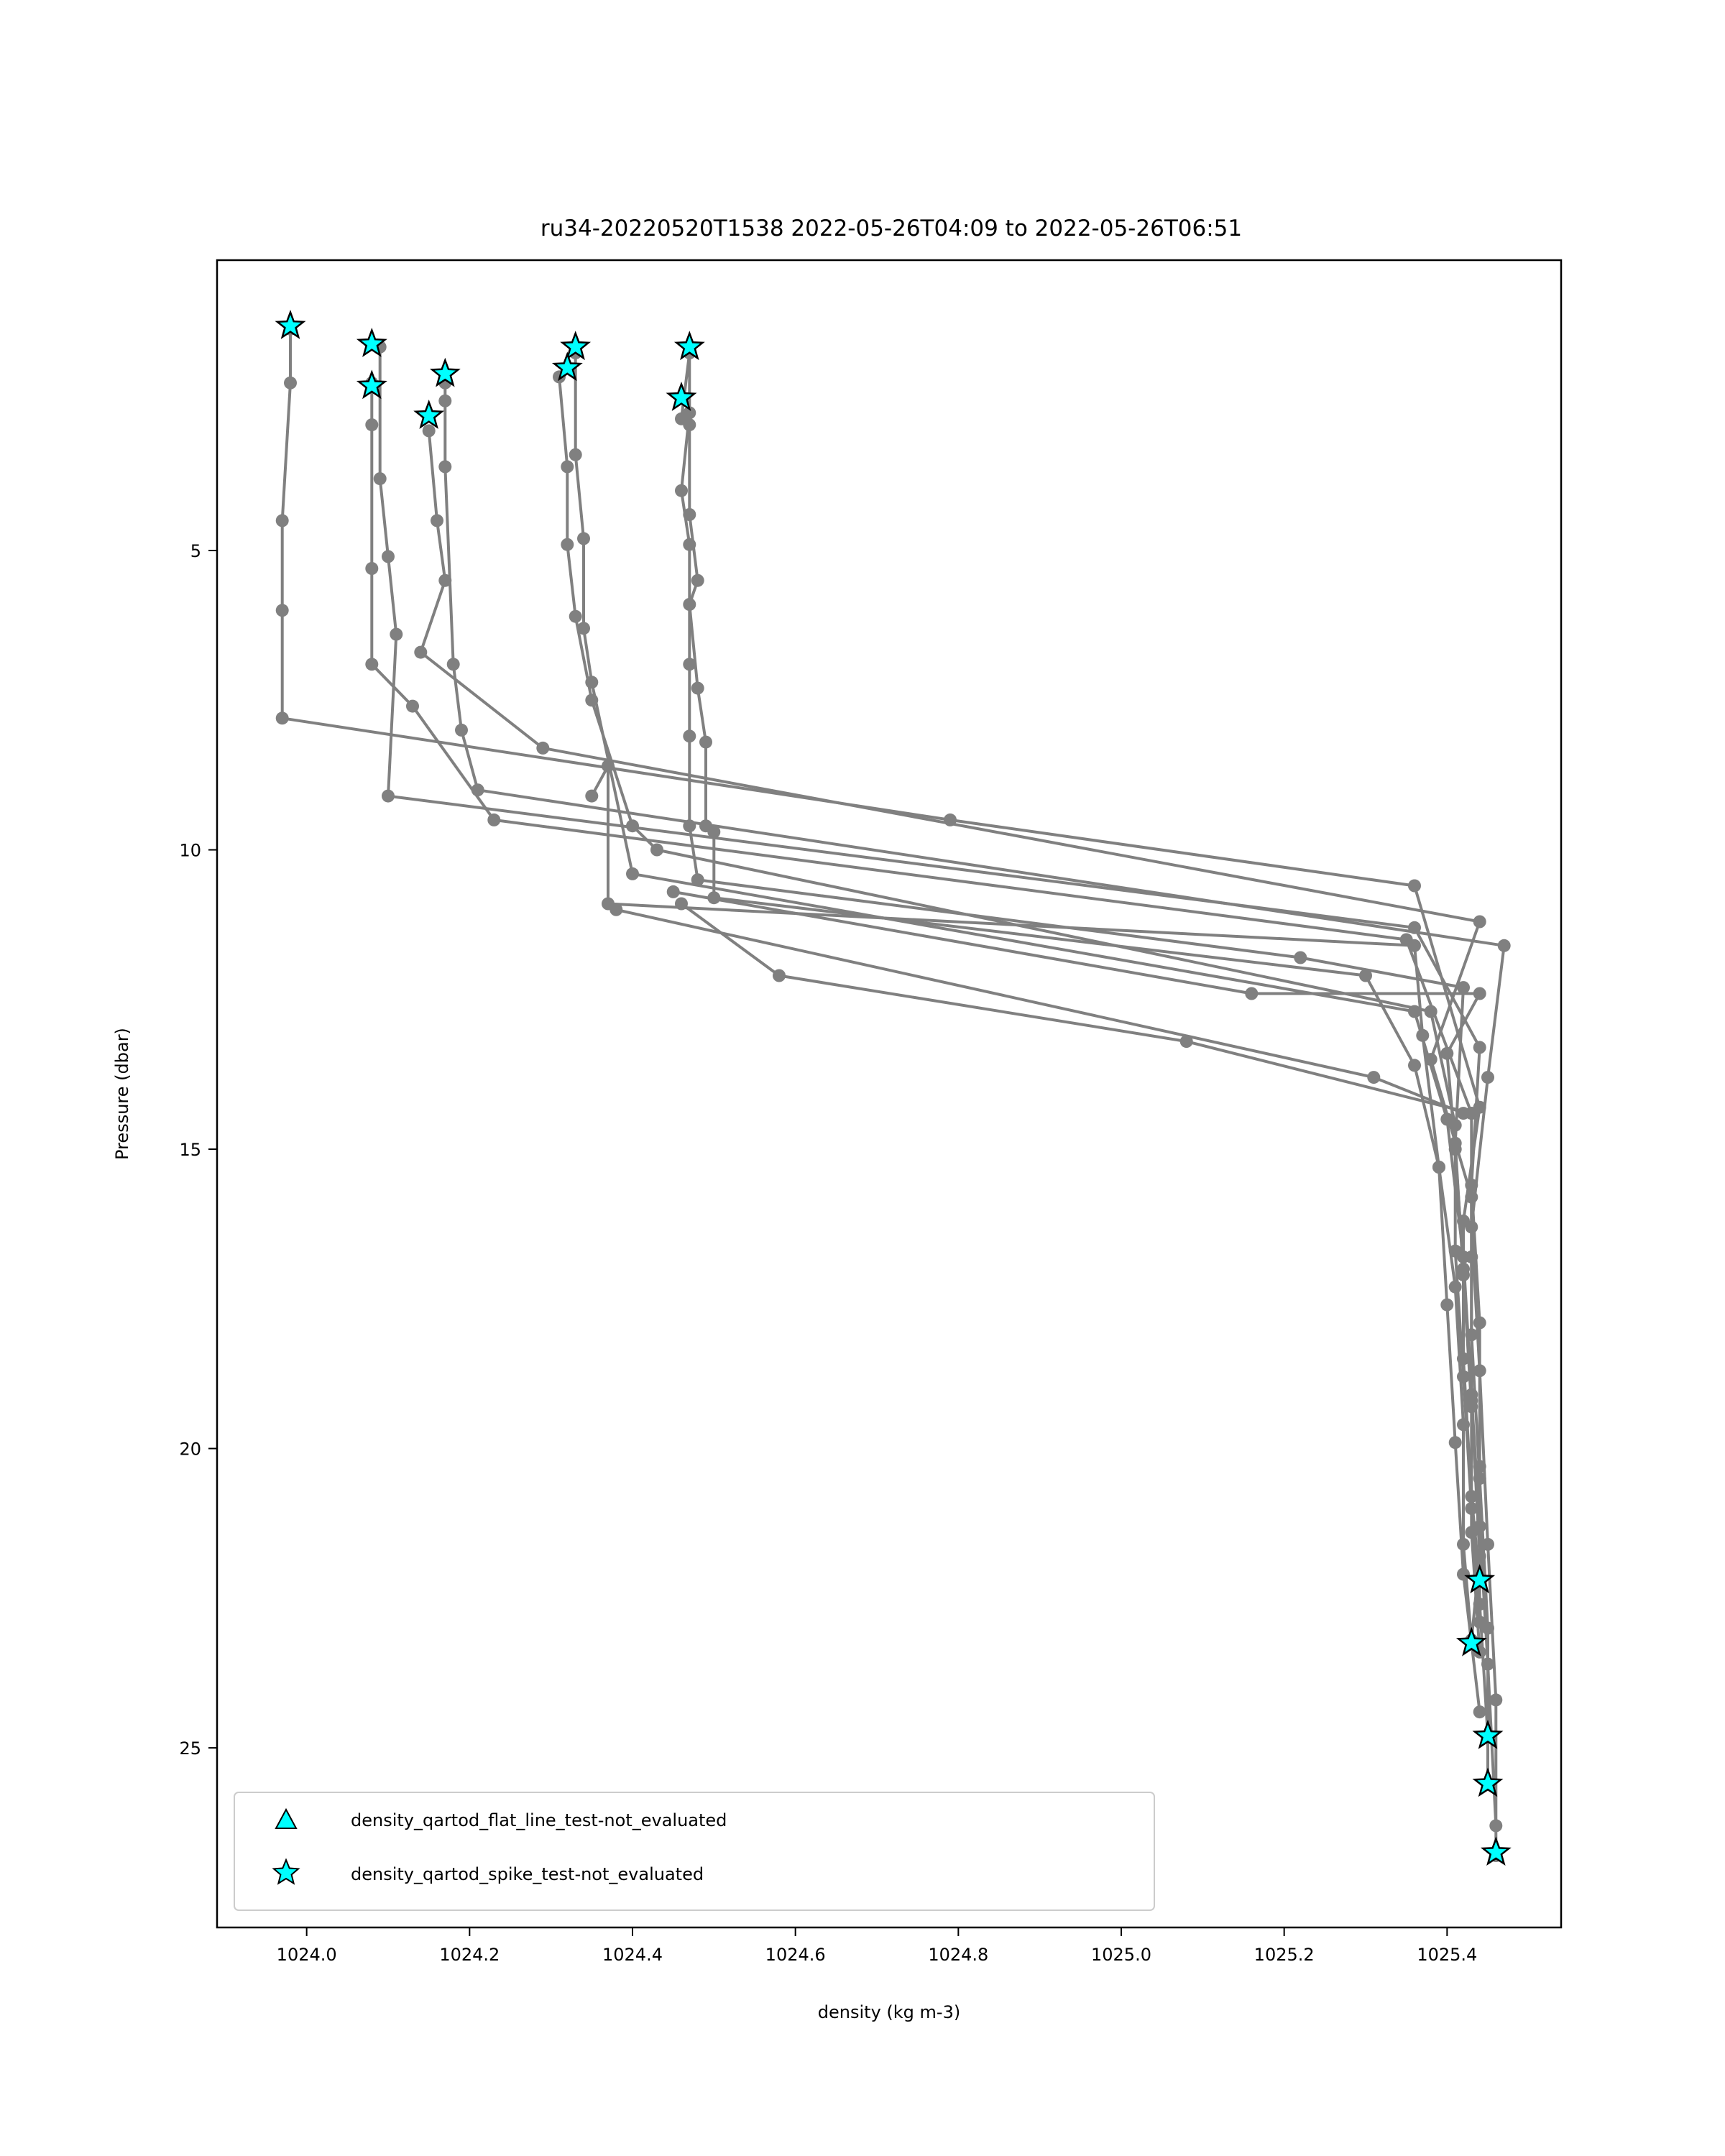 This screenshot has width=1725, height=2156. What do you see at coordinates (122, 1094) in the screenshot?
I see `y-axis-label: Pressure (dbar)` at bounding box center [122, 1094].